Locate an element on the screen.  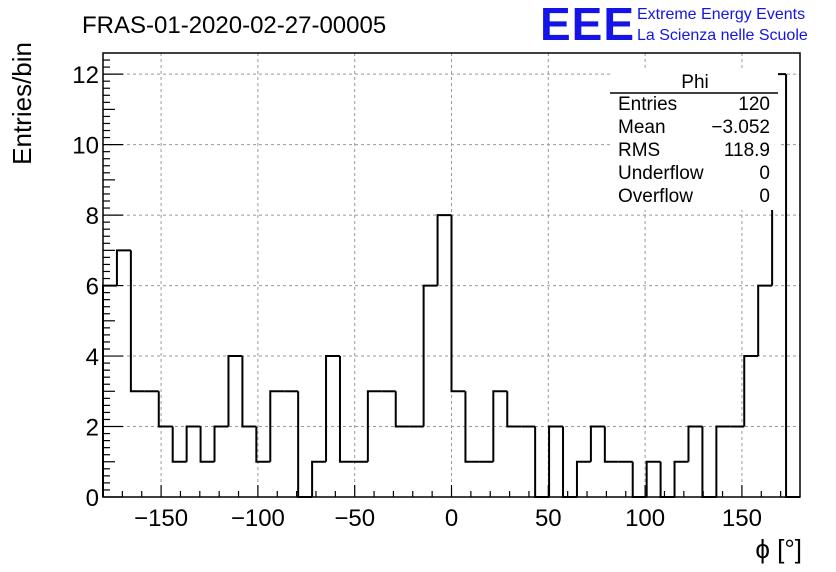
y-tick-label-1: 2 is located at coordinates (92, 428).